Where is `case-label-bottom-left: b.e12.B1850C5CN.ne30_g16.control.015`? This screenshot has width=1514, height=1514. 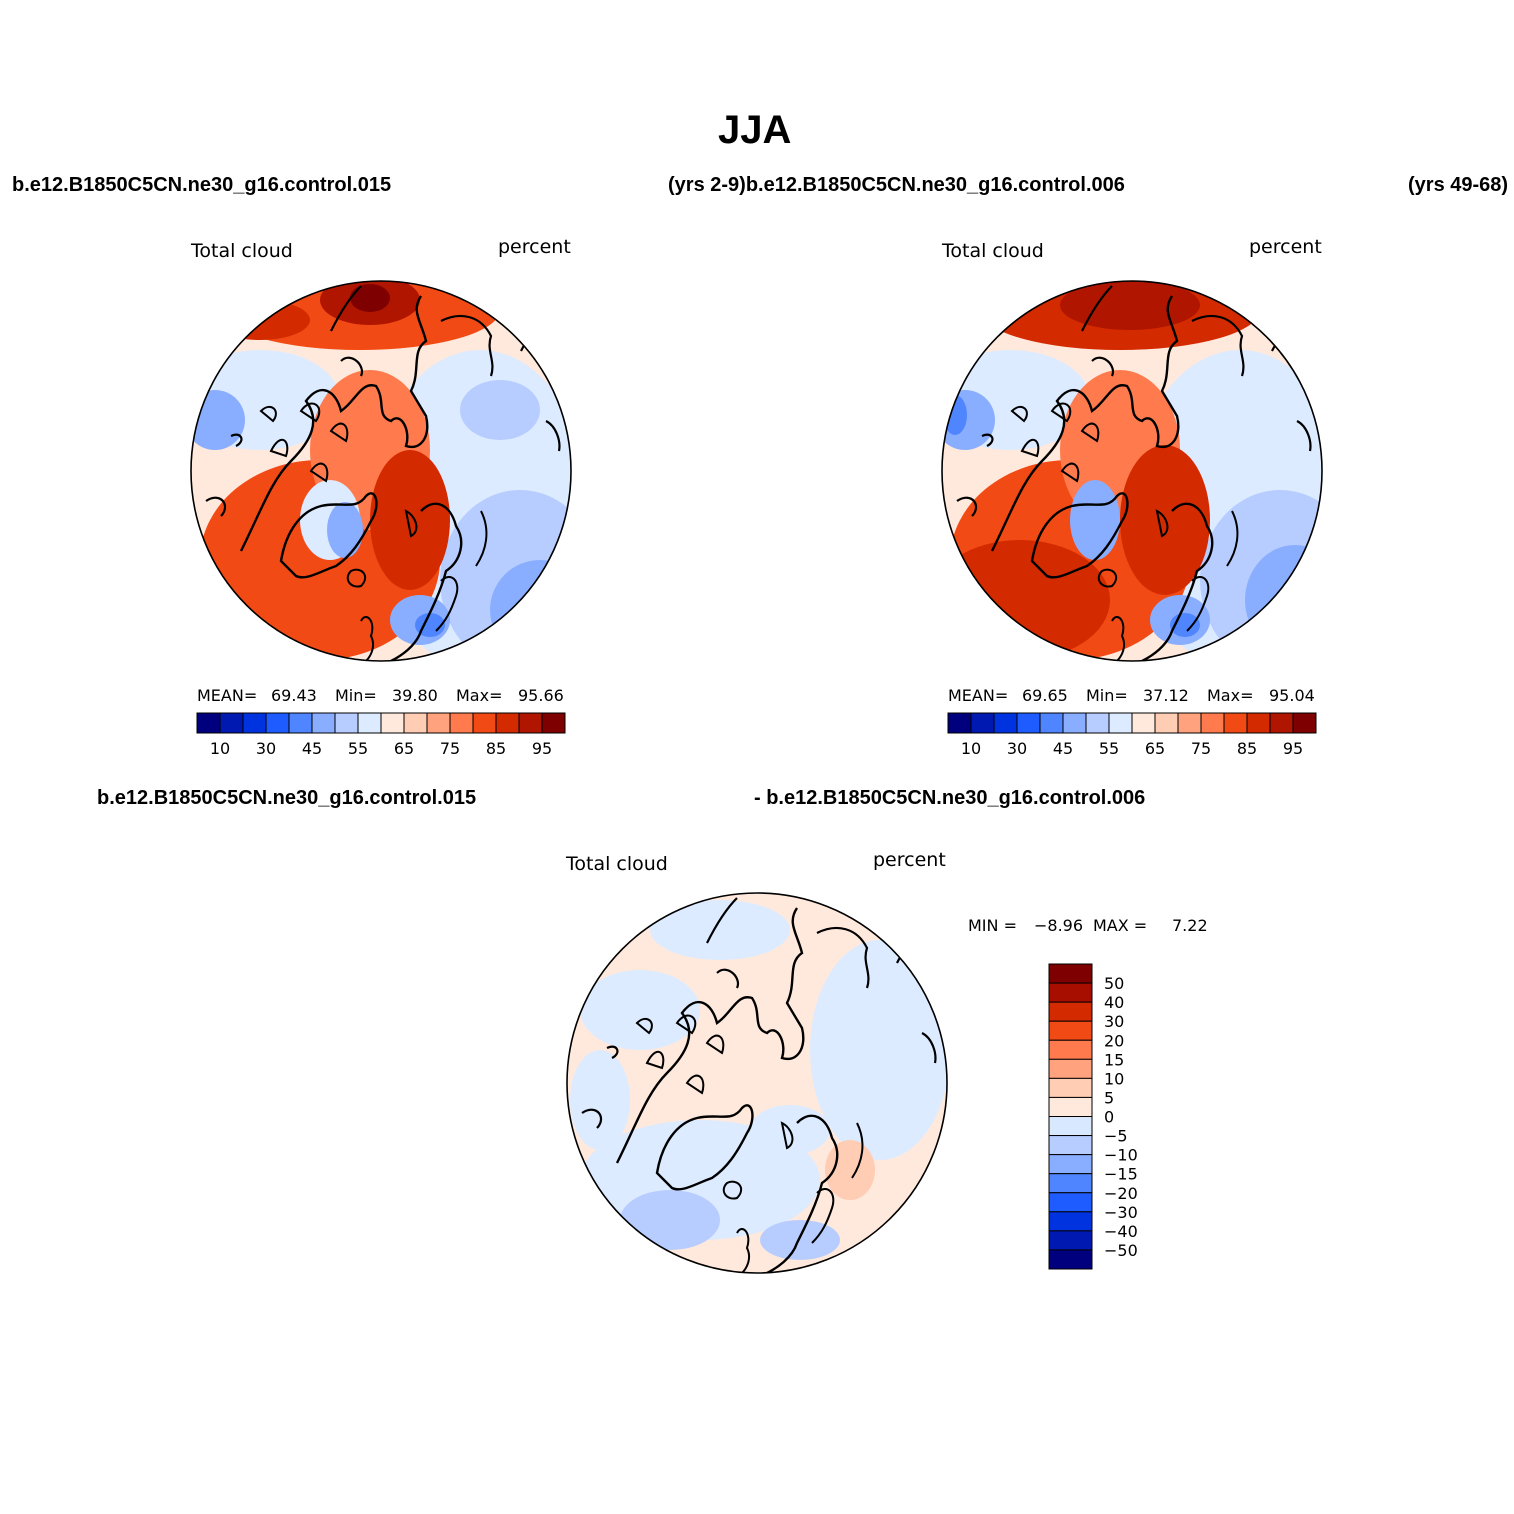 case-label-bottom-left: b.e12.B1850C5CN.ne30_g16.control.015 is located at coordinates (287, 798).